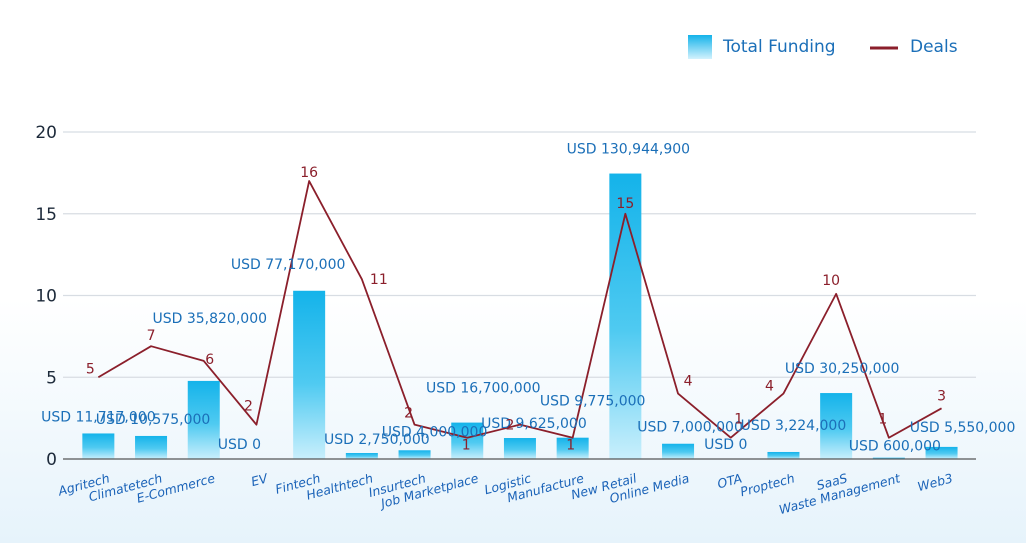 Image resolution: width=1026 pixels, height=543 pixels. Describe the element at coordinates (259, 479) in the screenshot. I see `x-category-label: EV` at that location.